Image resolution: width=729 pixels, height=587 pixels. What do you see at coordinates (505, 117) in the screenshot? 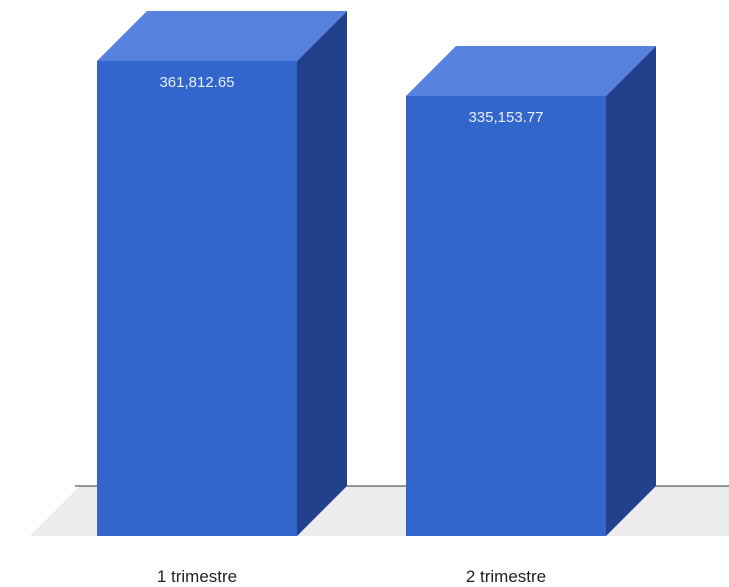
I see `data-label: 335,153.77` at bounding box center [505, 117].